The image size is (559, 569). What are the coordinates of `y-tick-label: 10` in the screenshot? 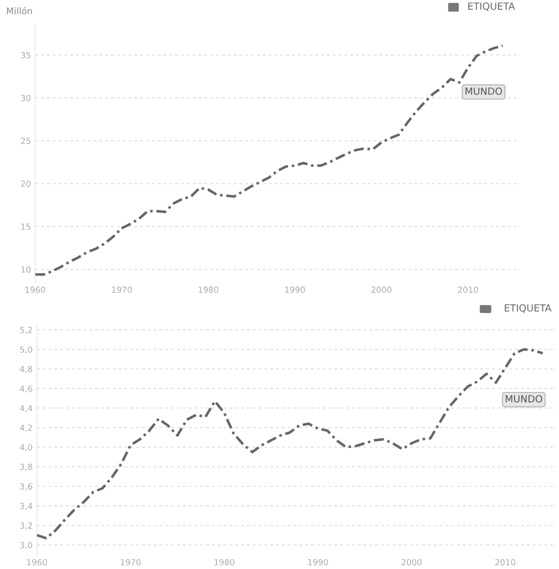 It's located at (25, 269).